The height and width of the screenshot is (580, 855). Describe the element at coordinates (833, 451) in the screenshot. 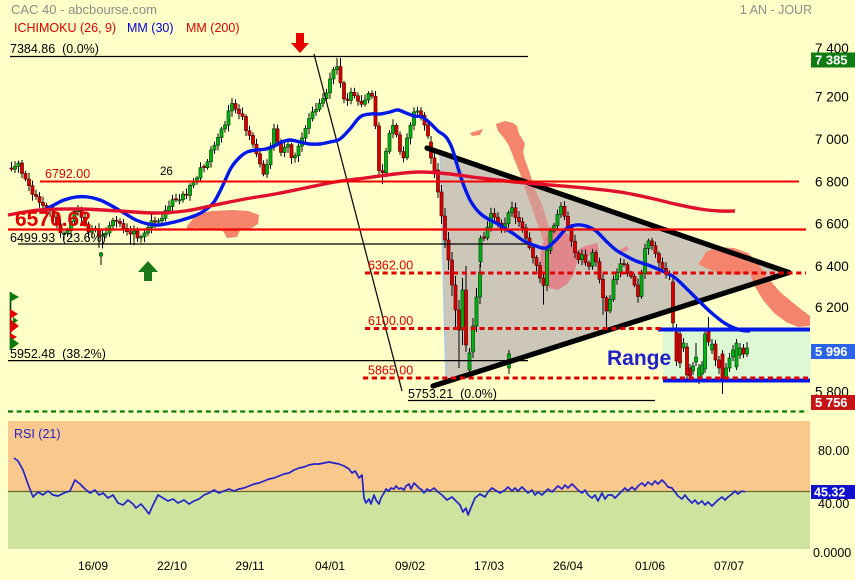

I see `svg-text: 80.00` at that location.